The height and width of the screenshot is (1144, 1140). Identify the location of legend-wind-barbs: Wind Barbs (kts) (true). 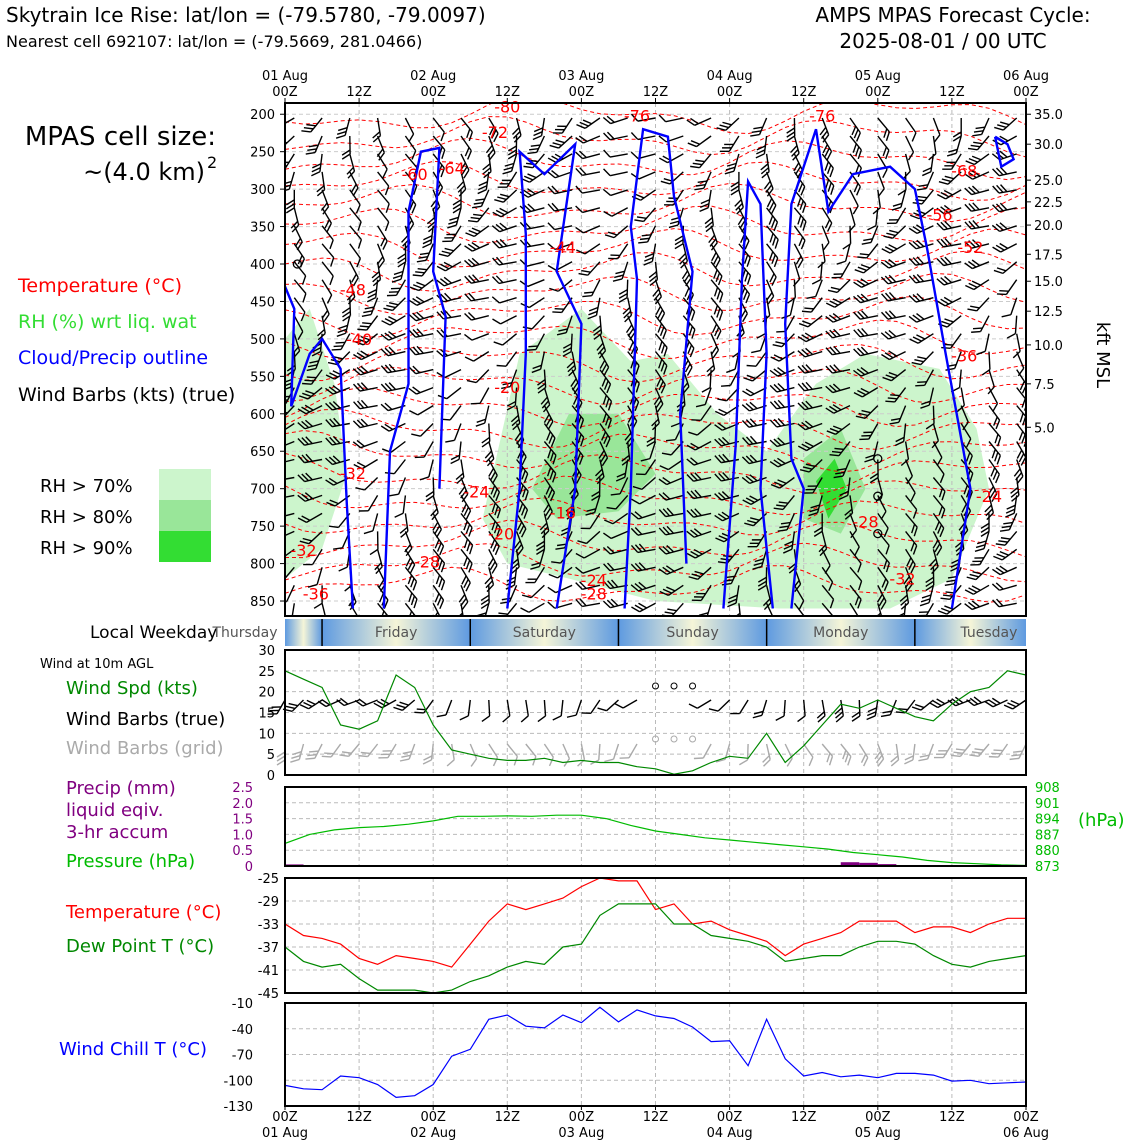
(126, 395).